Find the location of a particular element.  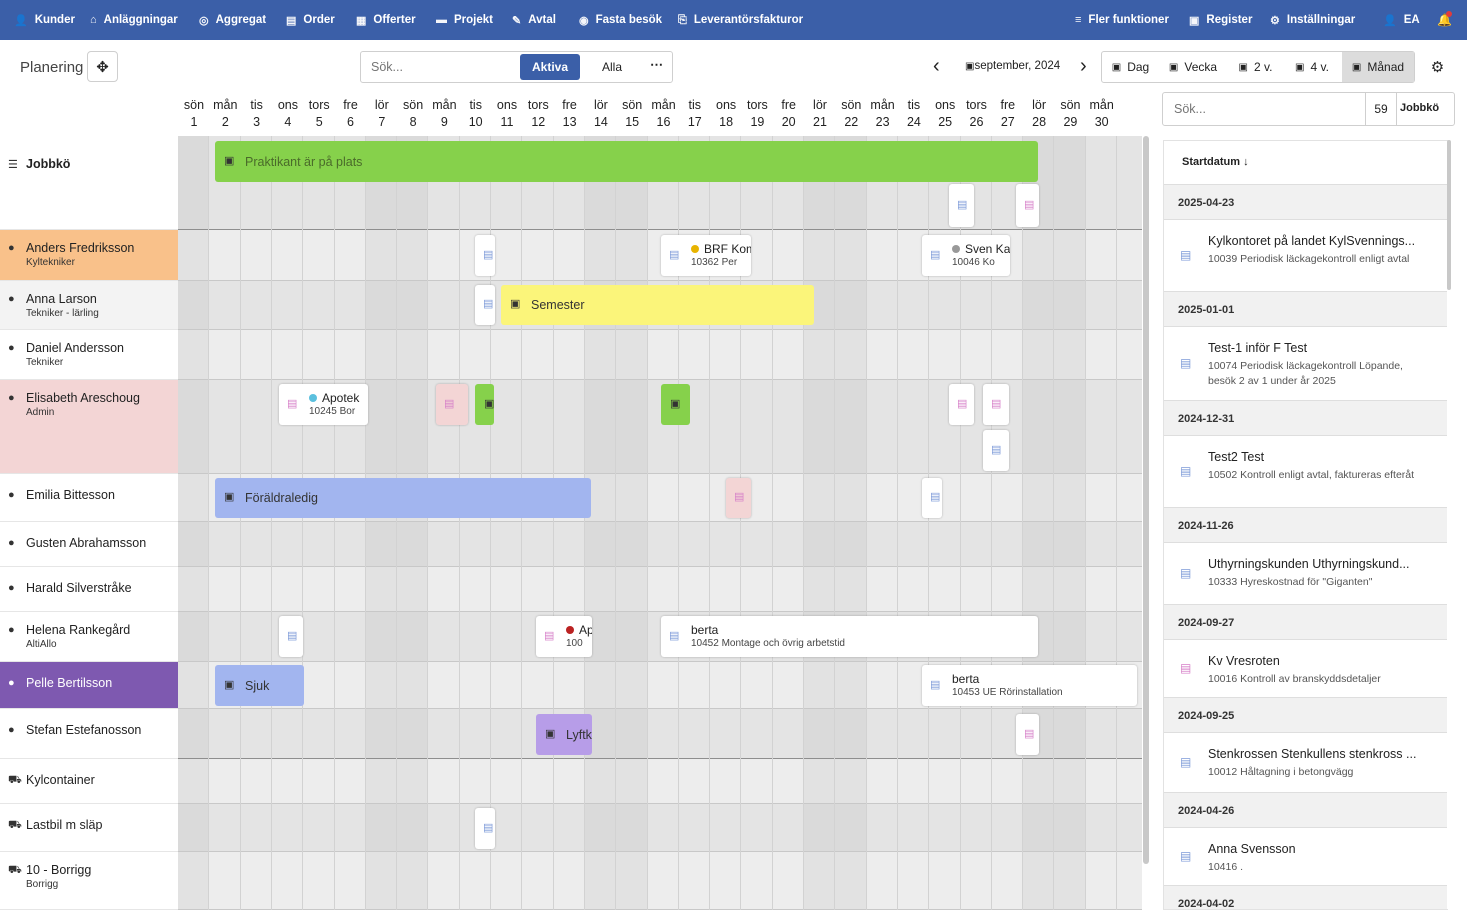

nav-order-button: ▤ Order is located at coordinates (310, 20).